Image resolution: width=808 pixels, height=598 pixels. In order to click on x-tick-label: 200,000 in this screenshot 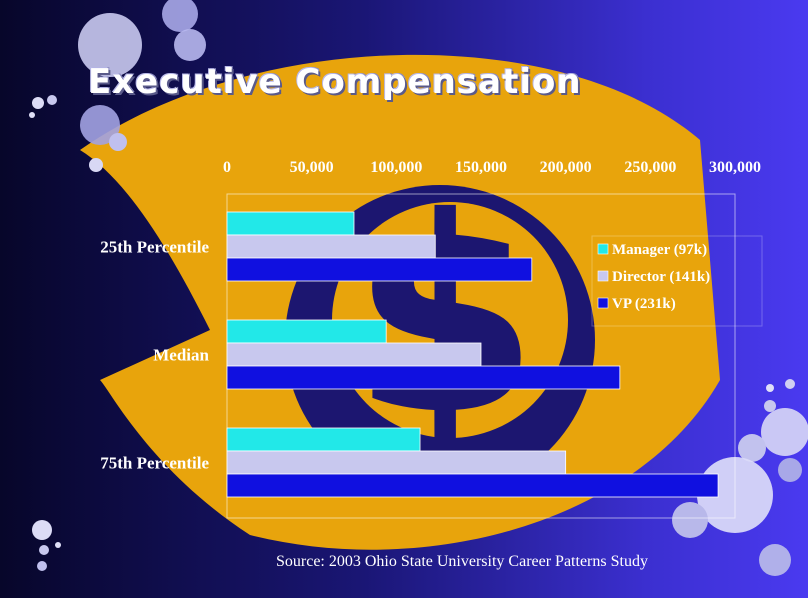, I will do `click(566, 167)`.